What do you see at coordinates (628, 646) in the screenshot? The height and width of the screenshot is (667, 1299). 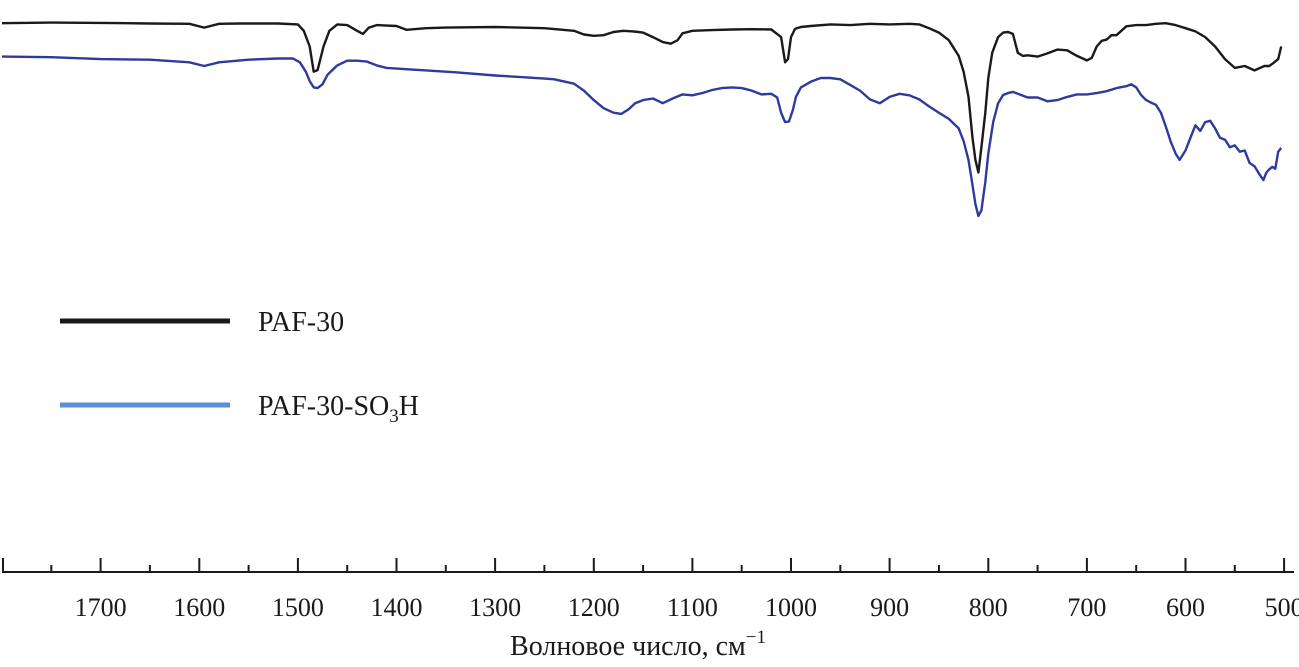 I see `x-axis-title-text: Волновое число, см` at bounding box center [628, 646].